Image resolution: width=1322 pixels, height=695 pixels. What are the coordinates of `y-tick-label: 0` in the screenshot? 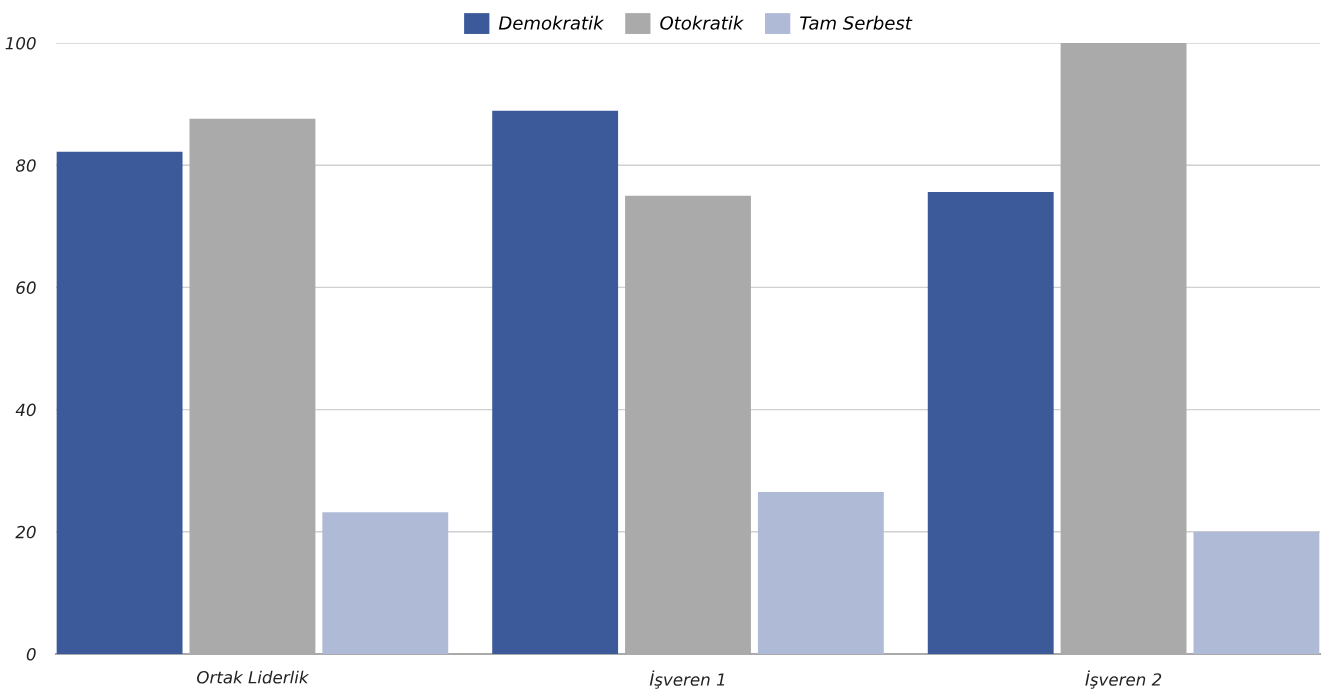 It's located at (31, 654).